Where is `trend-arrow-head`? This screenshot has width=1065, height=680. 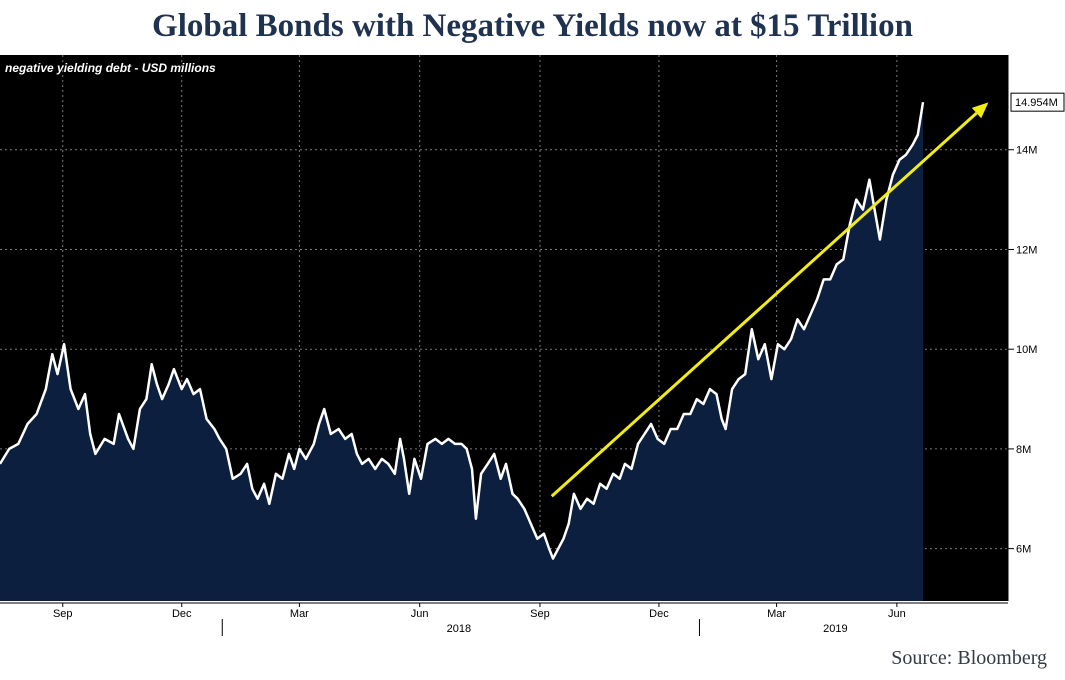
trend-arrow-head is located at coordinates (980, 110).